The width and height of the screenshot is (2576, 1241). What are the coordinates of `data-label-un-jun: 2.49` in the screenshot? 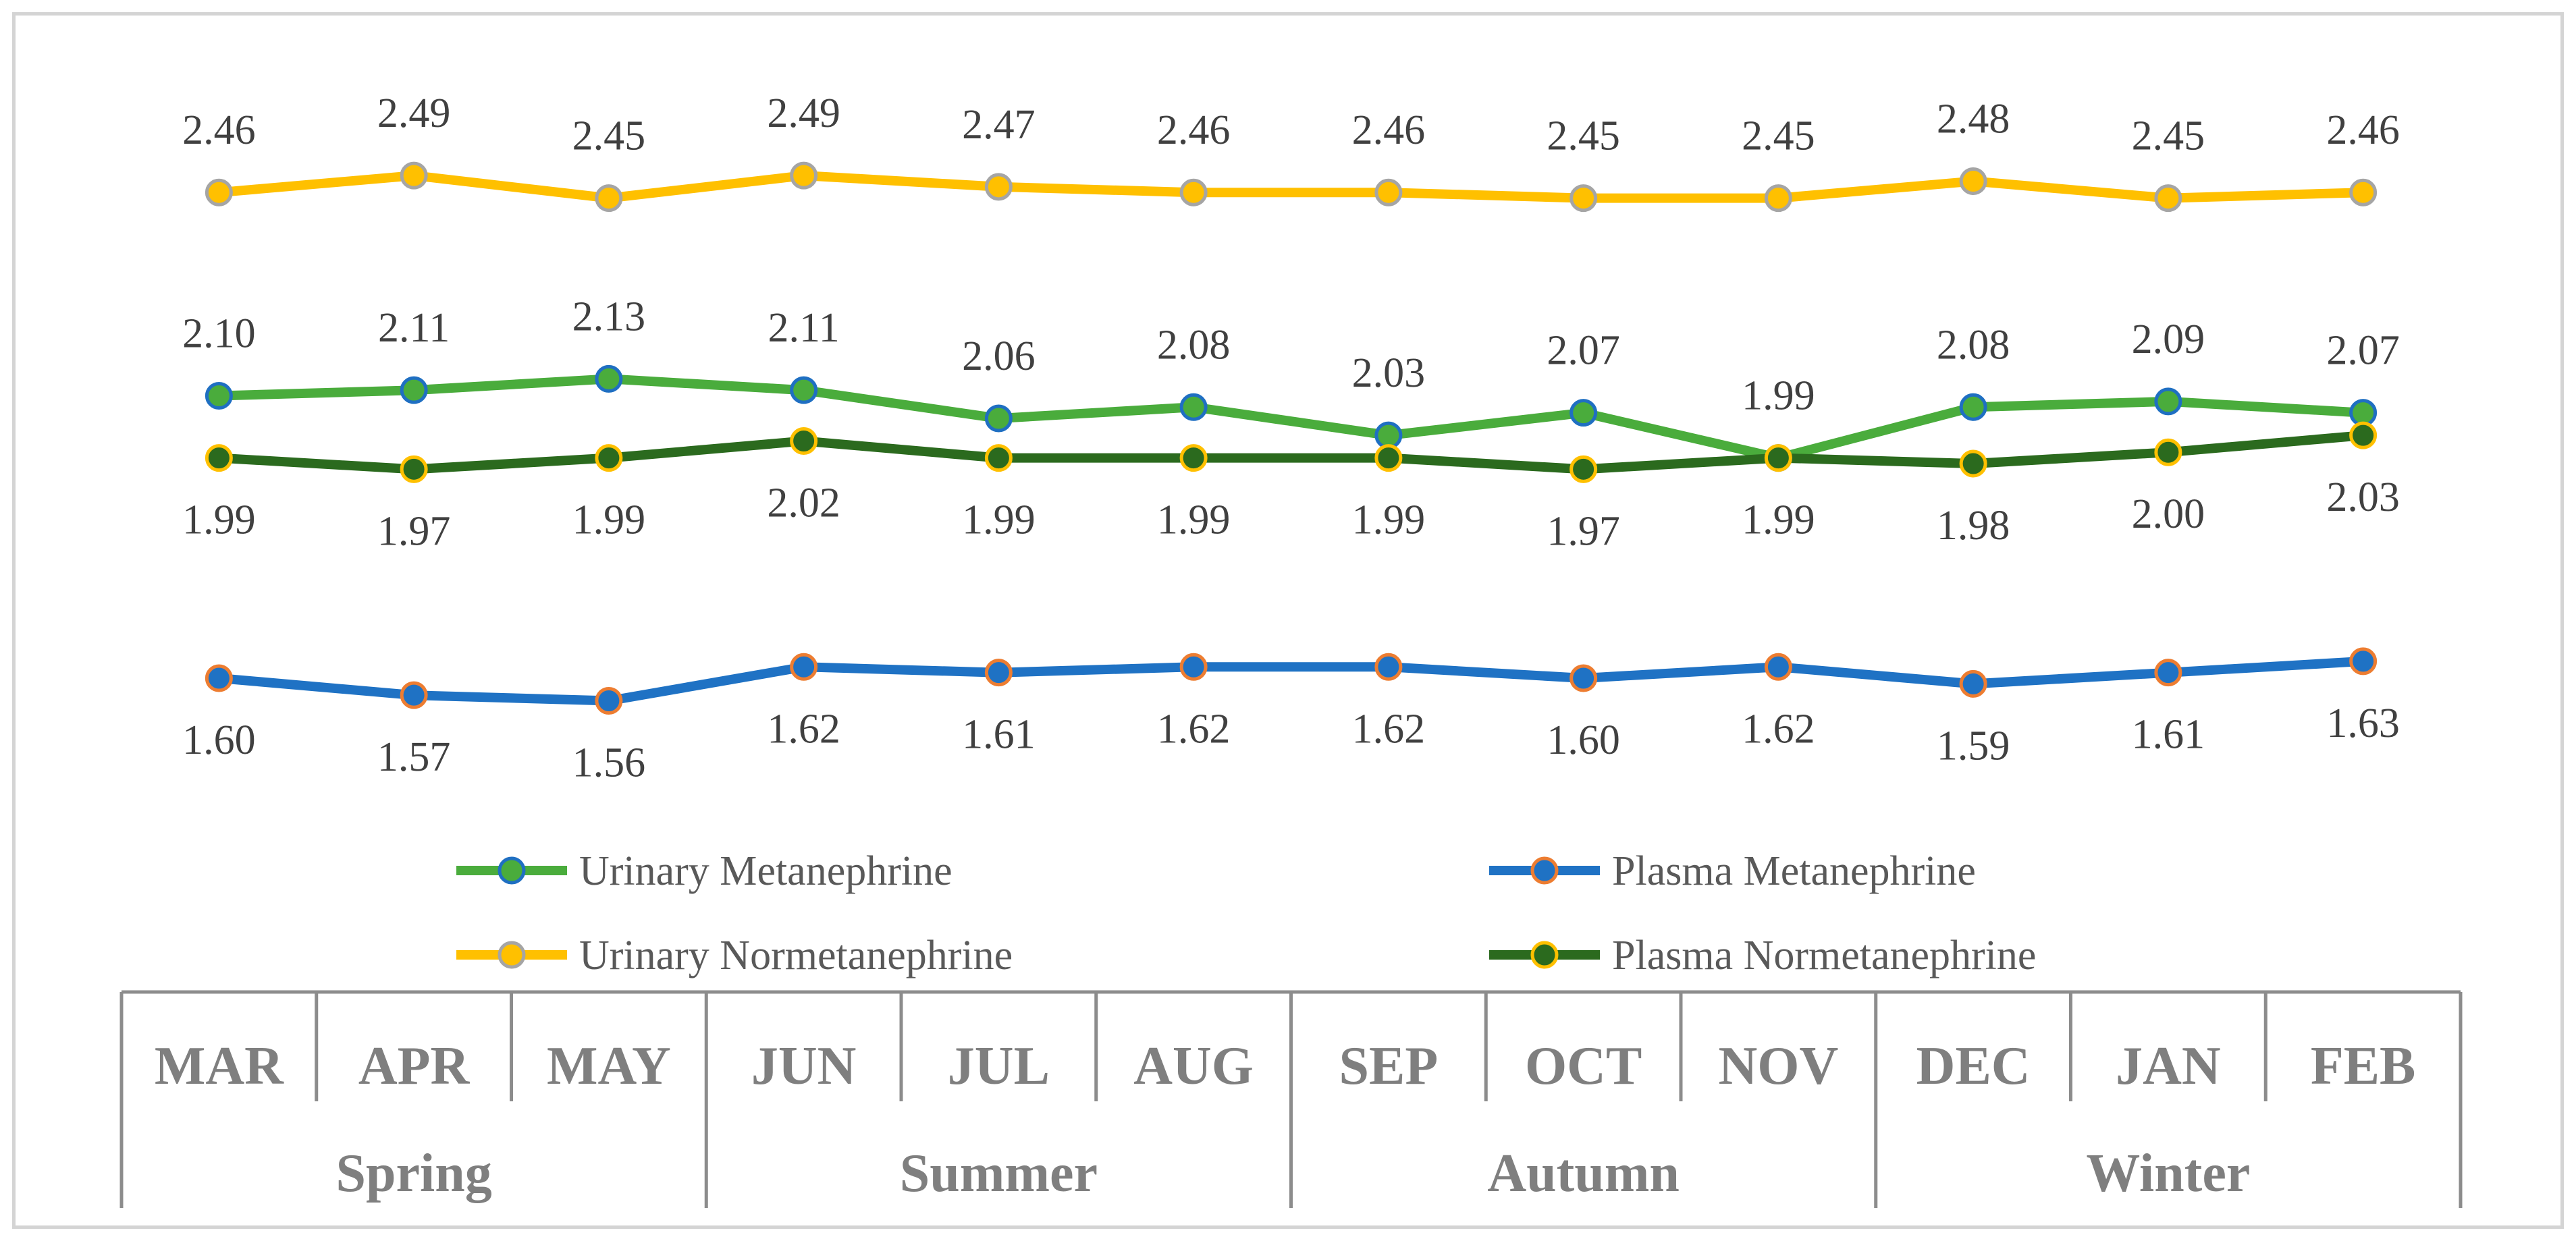 It's located at (804, 113).